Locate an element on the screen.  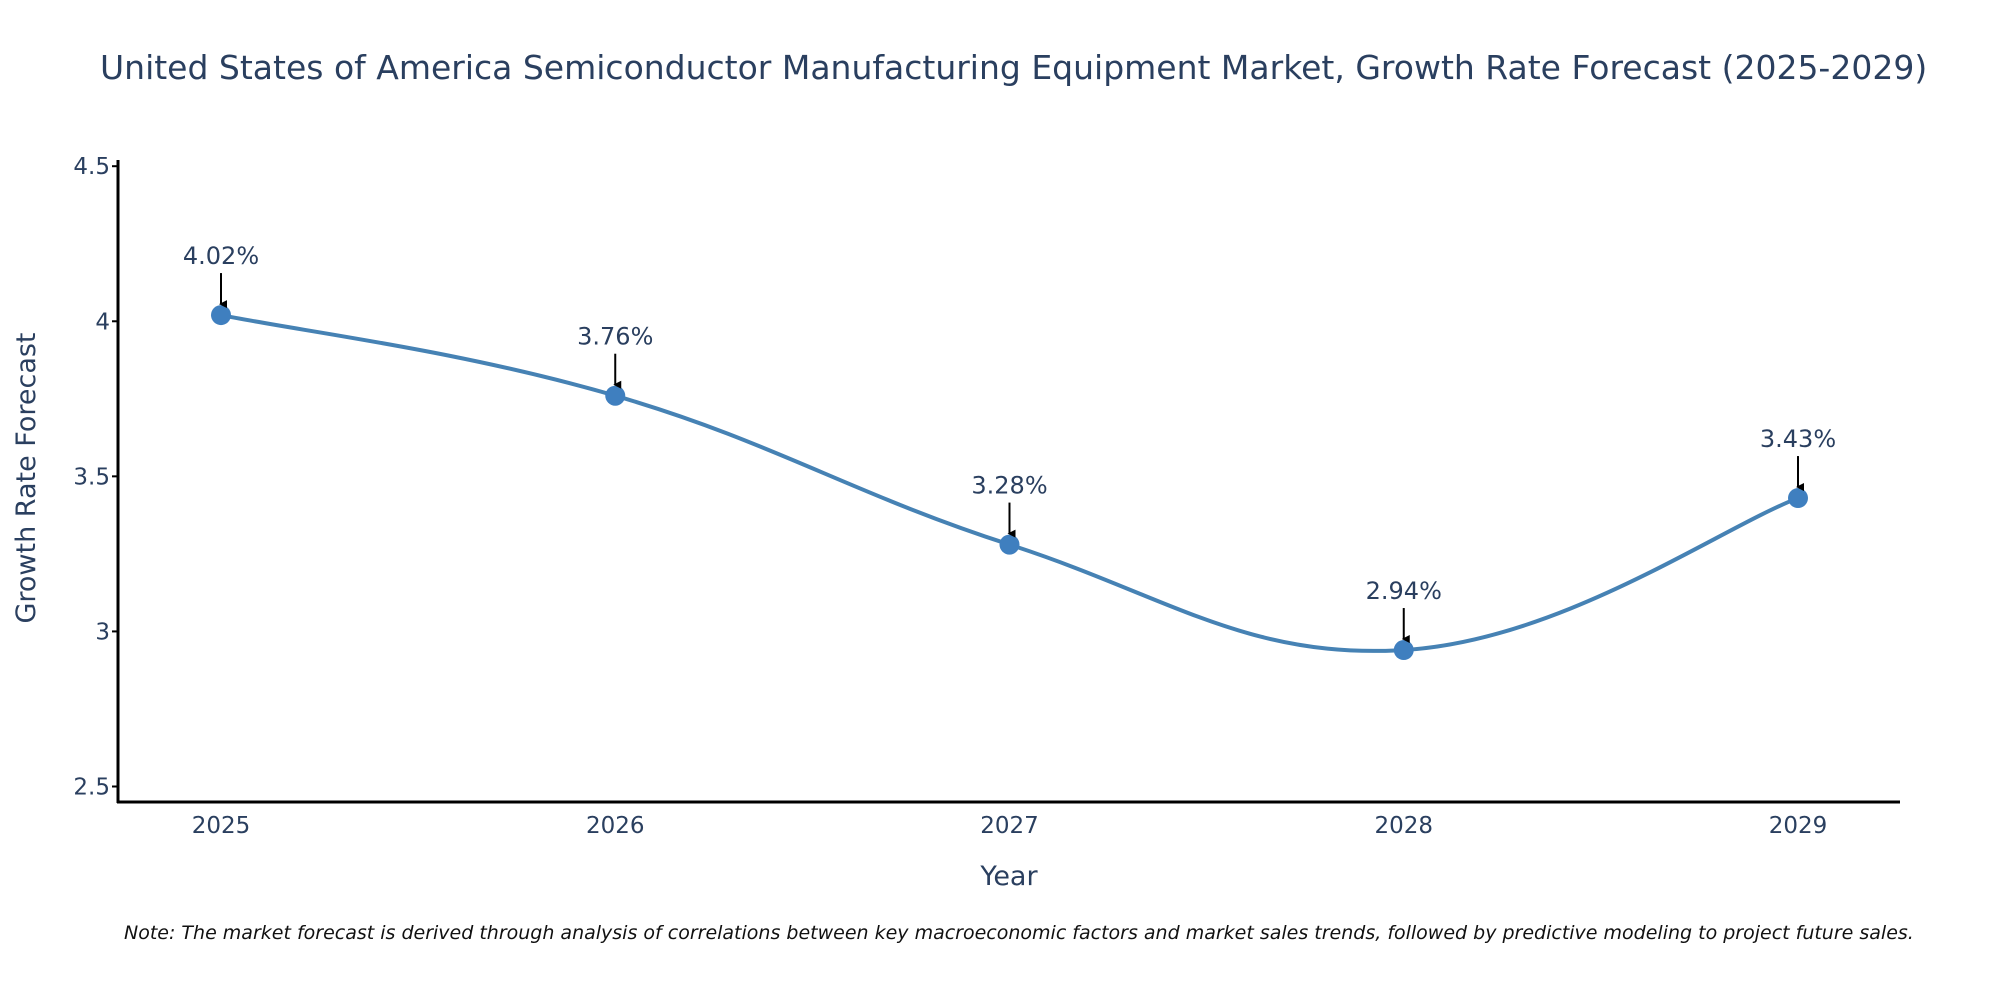
data-label: 2.94% is located at coordinates (1404, 591).